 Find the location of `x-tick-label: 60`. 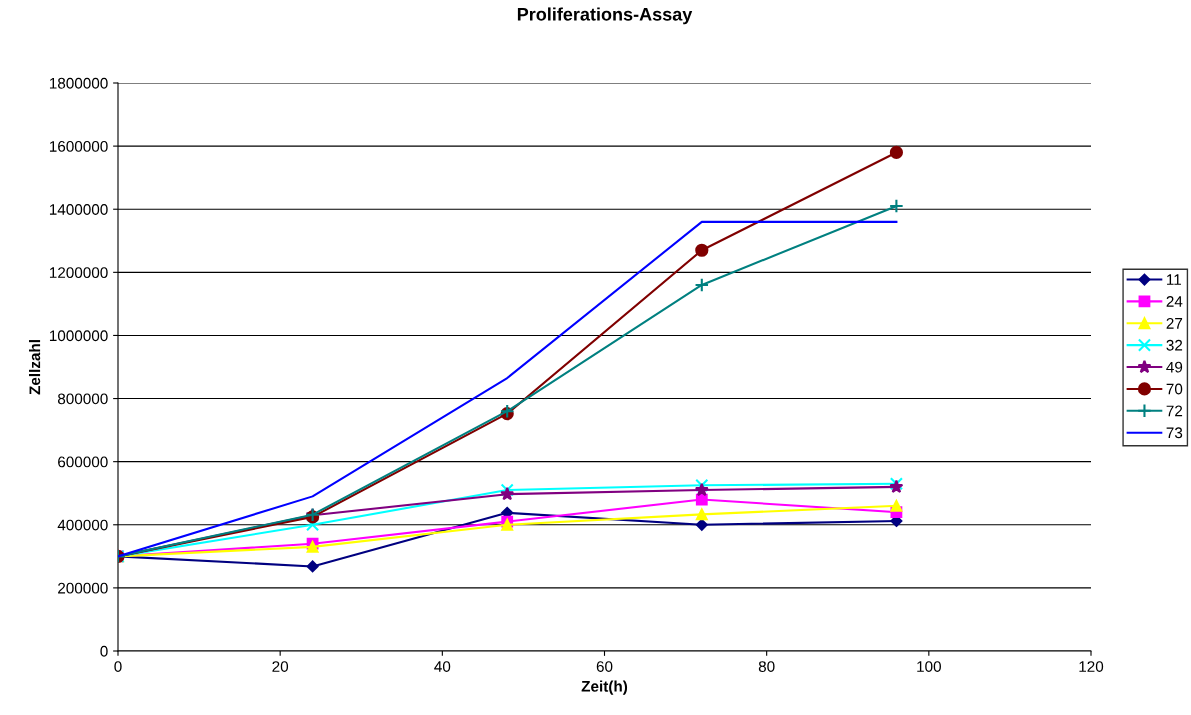

x-tick-label: 60 is located at coordinates (604, 666).